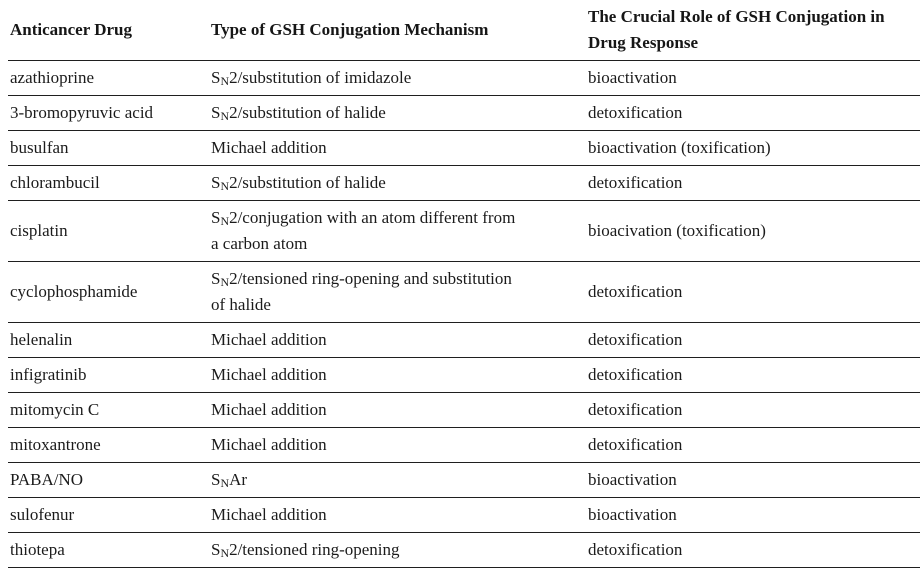  I want to click on drug-name-cell: azathioprine, so click(109, 78).